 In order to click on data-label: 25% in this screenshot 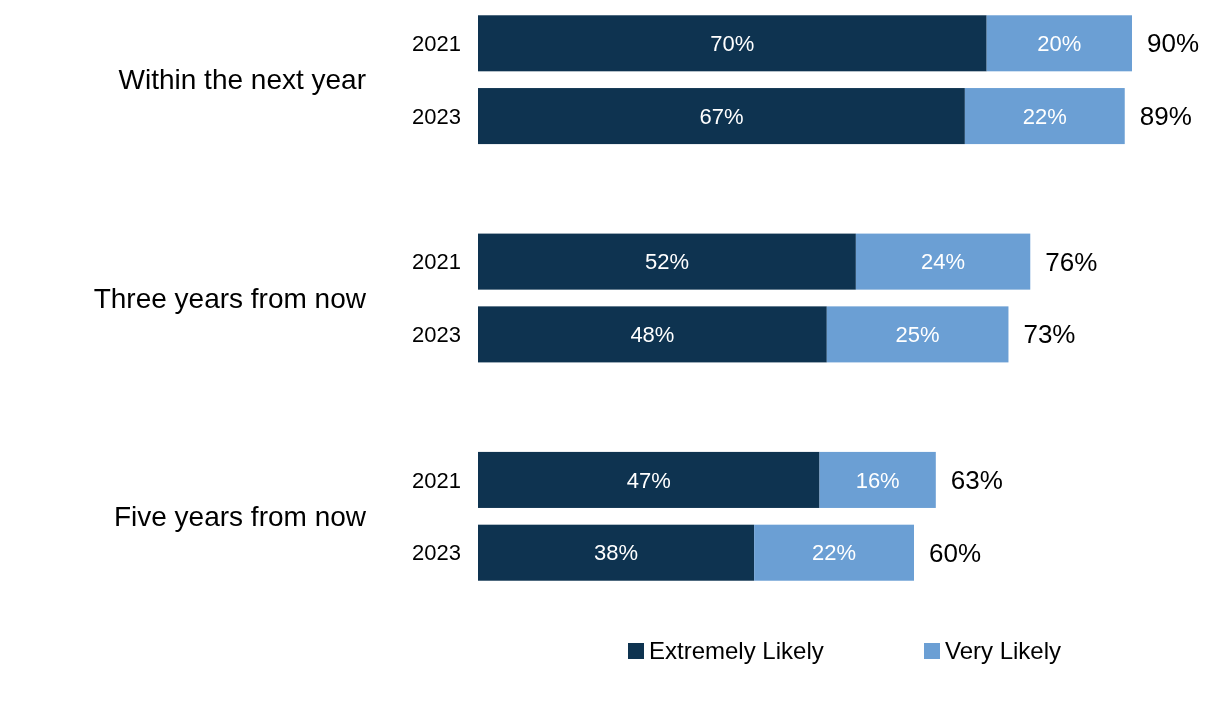, I will do `click(917, 335)`.